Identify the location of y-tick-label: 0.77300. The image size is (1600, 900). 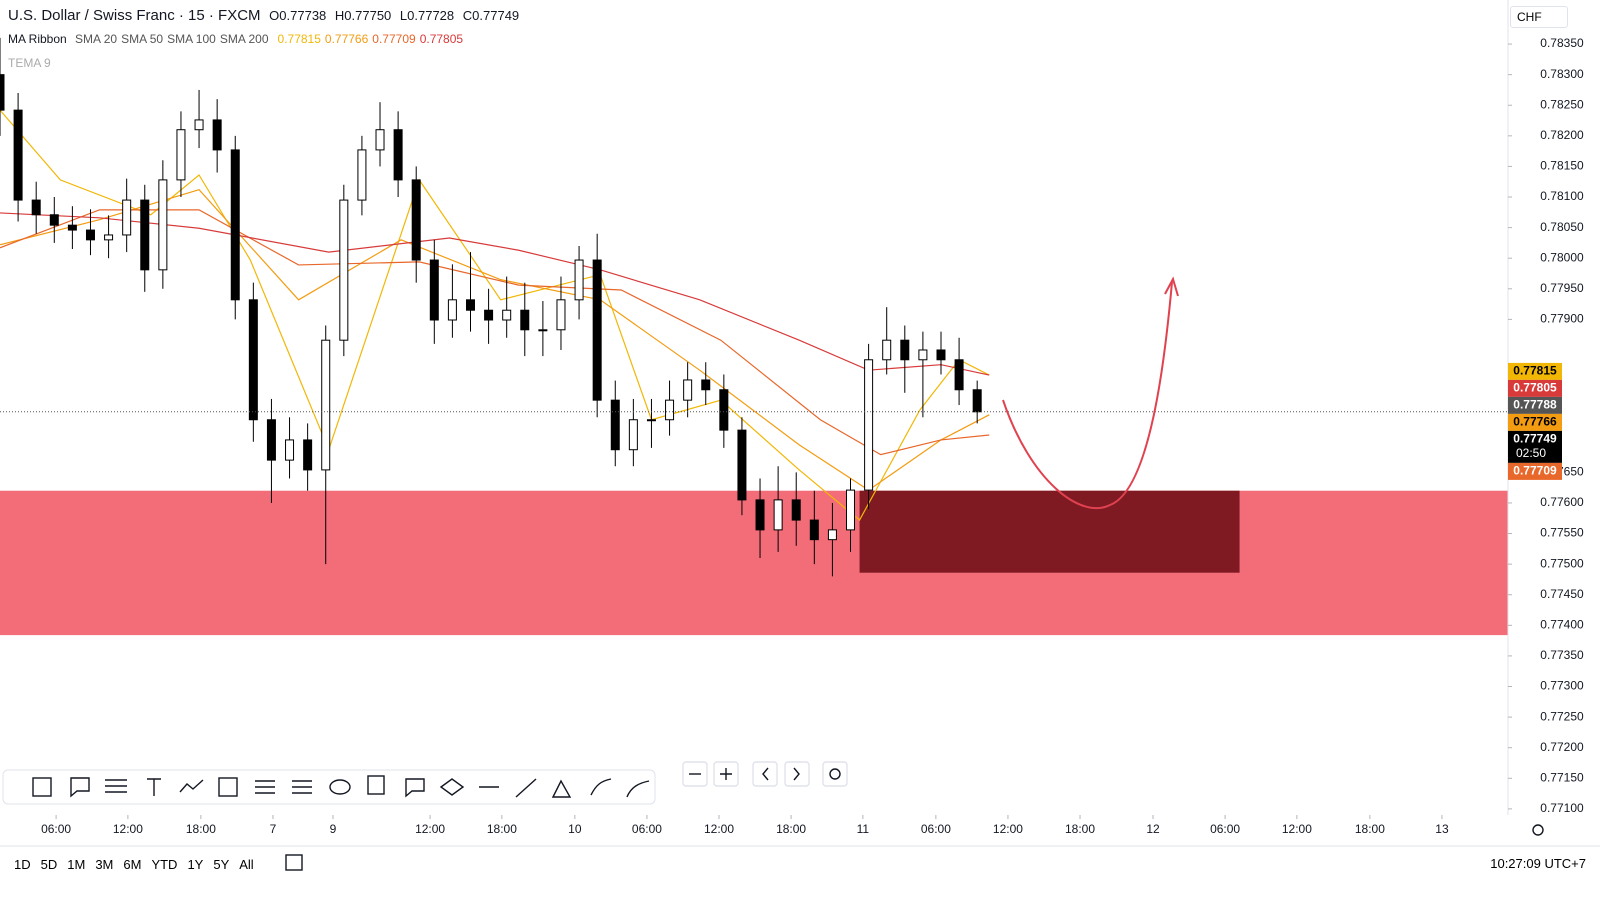
(1562, 686).